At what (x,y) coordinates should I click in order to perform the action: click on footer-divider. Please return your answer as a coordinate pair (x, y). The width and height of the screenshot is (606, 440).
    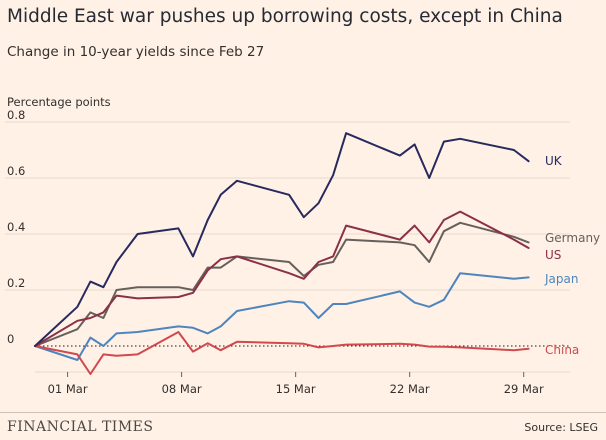
    Looking at the image, I should click on (303, 412).